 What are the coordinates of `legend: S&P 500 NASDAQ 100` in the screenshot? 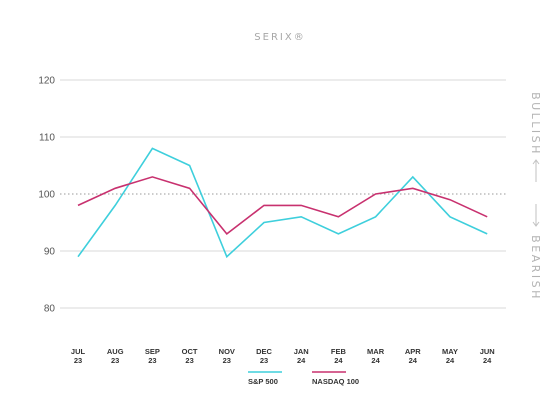 It's located at (303, 378).